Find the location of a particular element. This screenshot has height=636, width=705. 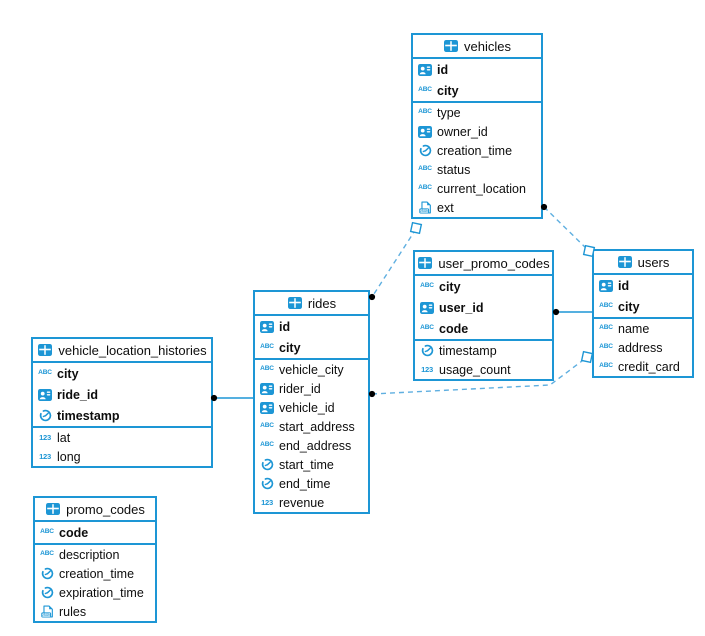

column-name: name is located at coordinates (634, 328).